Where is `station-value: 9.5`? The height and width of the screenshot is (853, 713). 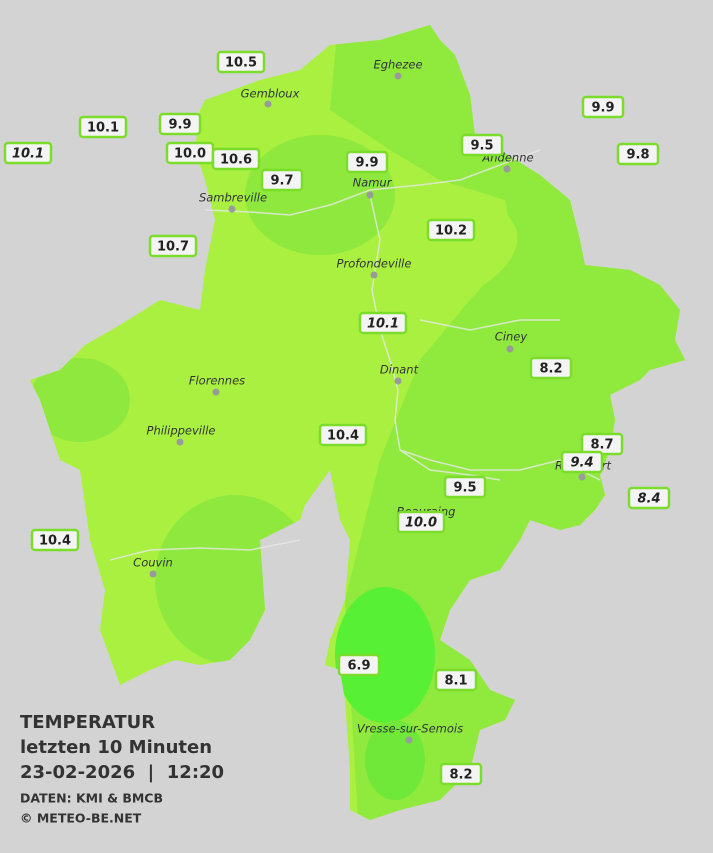
station-value: 9.5 is located at coordinates (464, 488).